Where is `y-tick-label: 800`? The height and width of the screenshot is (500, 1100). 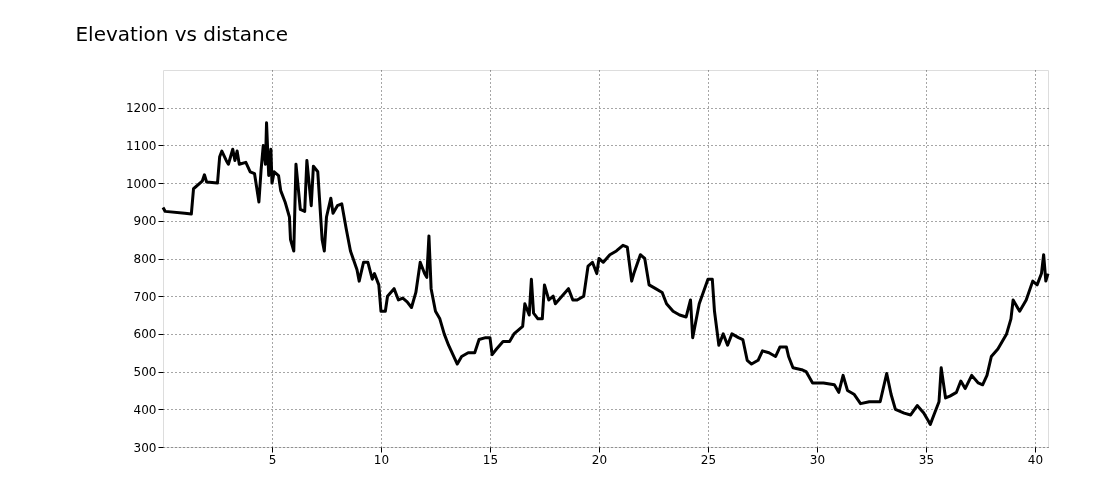 y-tick-label: 800 is located at coordinates (145, 259).